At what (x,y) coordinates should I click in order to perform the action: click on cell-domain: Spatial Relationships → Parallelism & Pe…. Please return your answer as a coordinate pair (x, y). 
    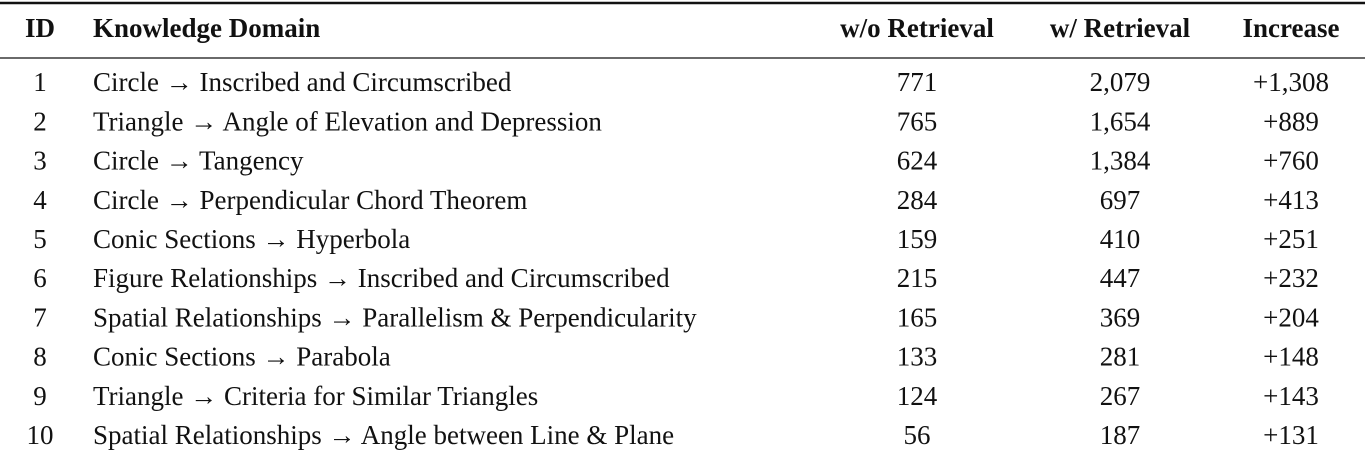
    Looking at the image, I should click on (395, 317).